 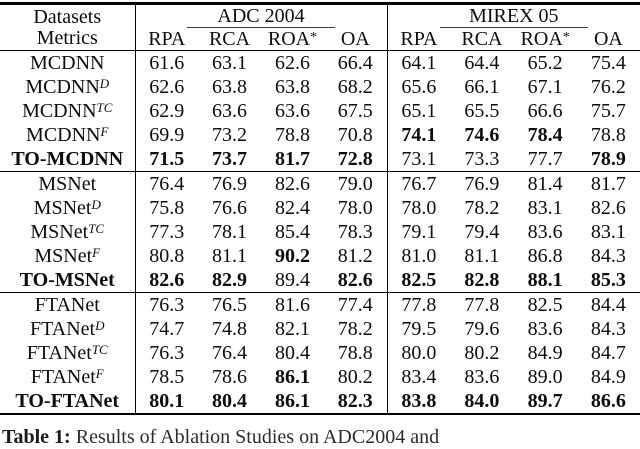 I want to click on metric-value-cell: 72.8, so click(x=356, y=159).